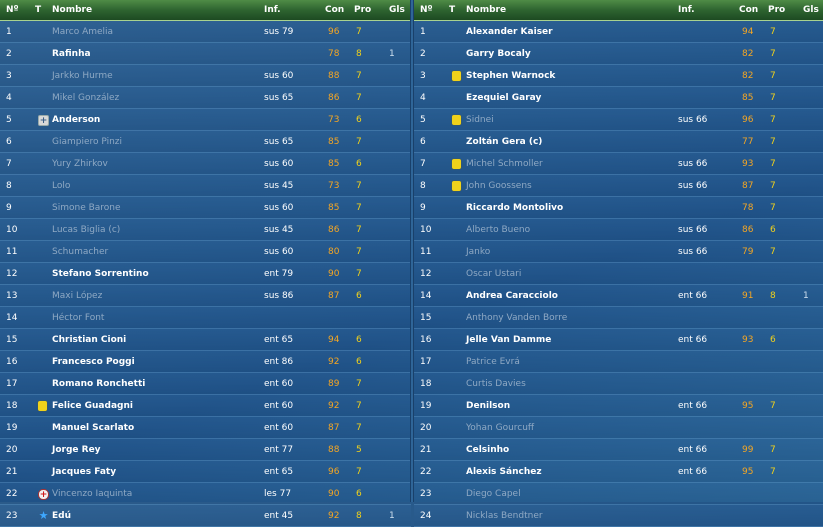  Describe the element at coordinates (205, 32) in the screenshot. I see `player-row: 1 Marco Amelia sus 79 96 7` at that location.